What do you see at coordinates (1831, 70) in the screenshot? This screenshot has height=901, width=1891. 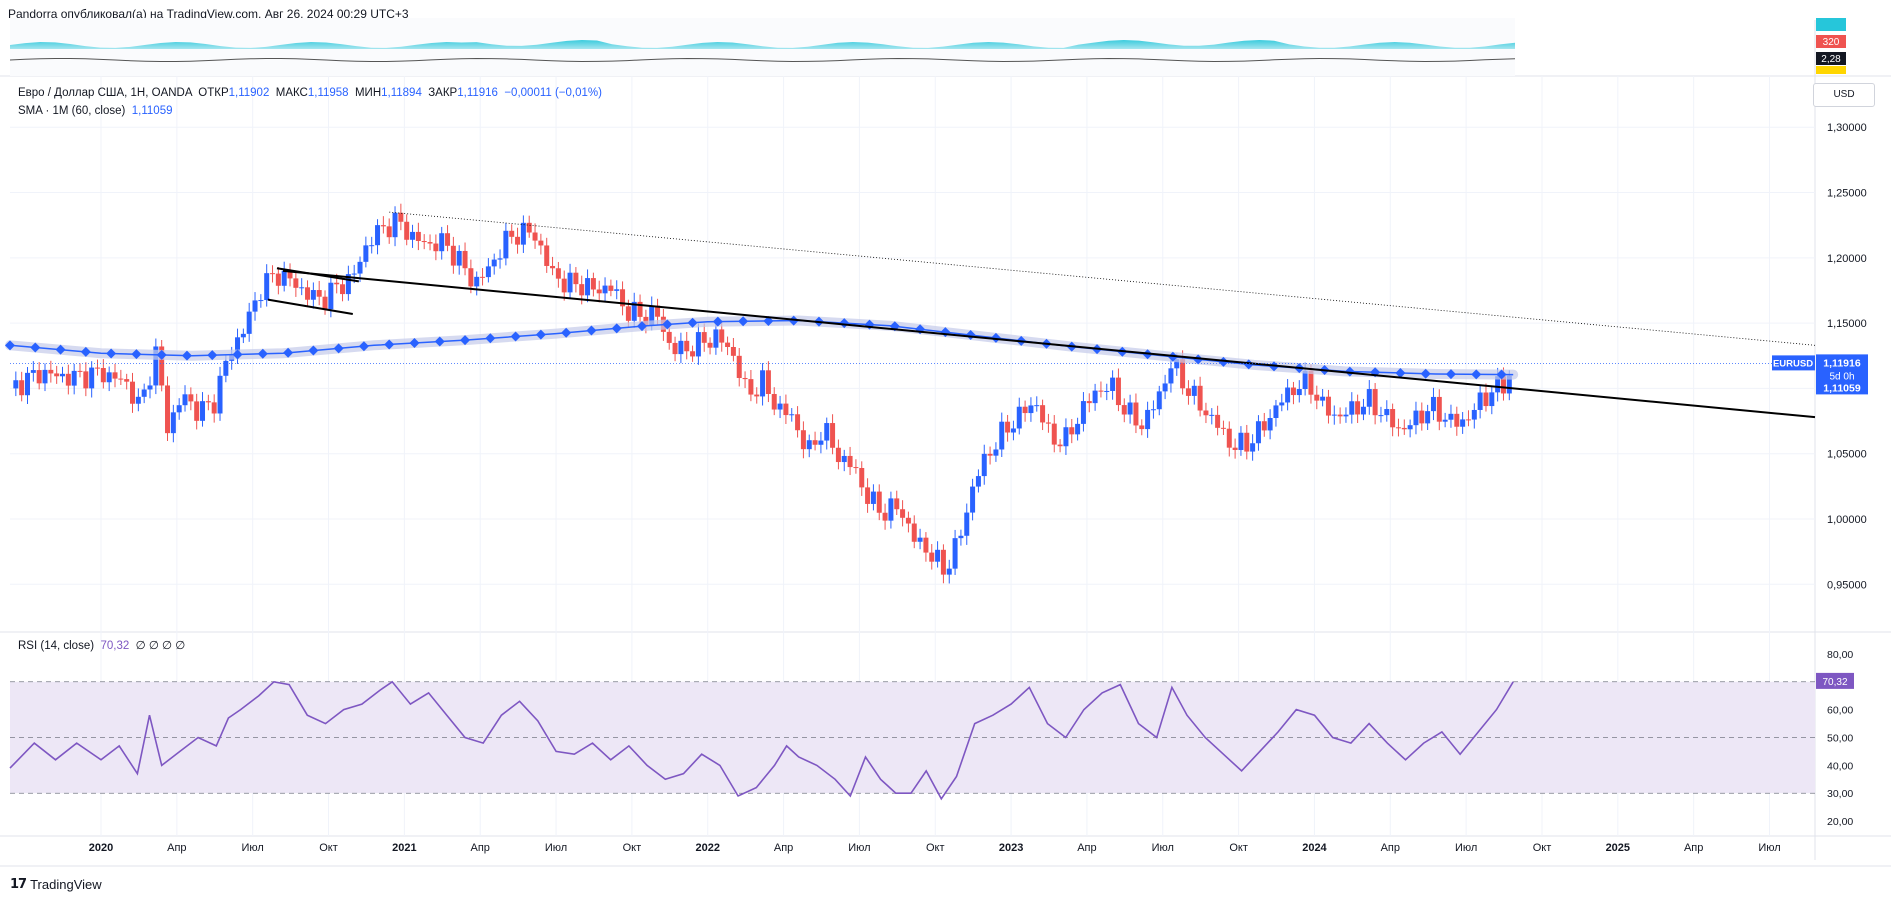 I see `badge-yellow` at bounding box center [1831, 70].